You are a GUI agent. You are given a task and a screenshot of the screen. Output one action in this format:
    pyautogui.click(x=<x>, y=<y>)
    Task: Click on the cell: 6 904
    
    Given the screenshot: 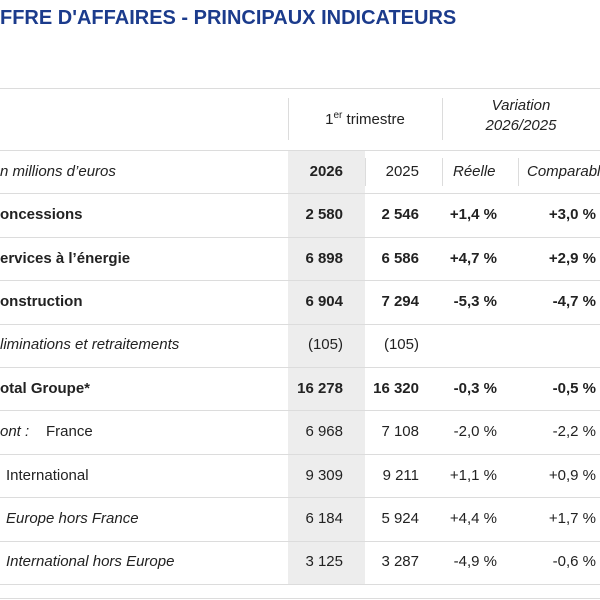 What is the action you would take?
    pyautogui.click(x=324, y=301)
    